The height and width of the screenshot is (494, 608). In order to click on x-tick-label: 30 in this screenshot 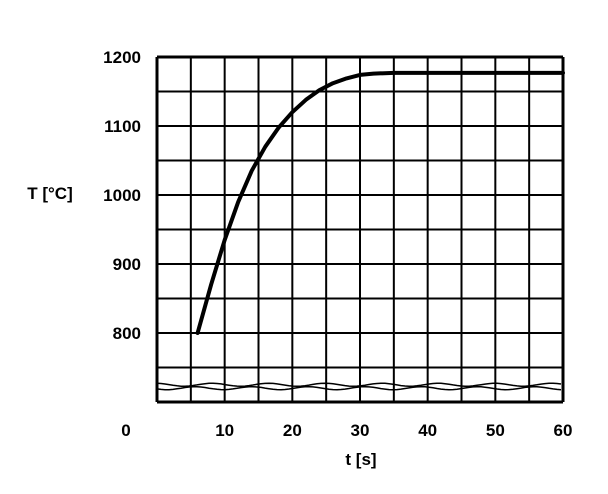, I will do `click(360, 430)`.